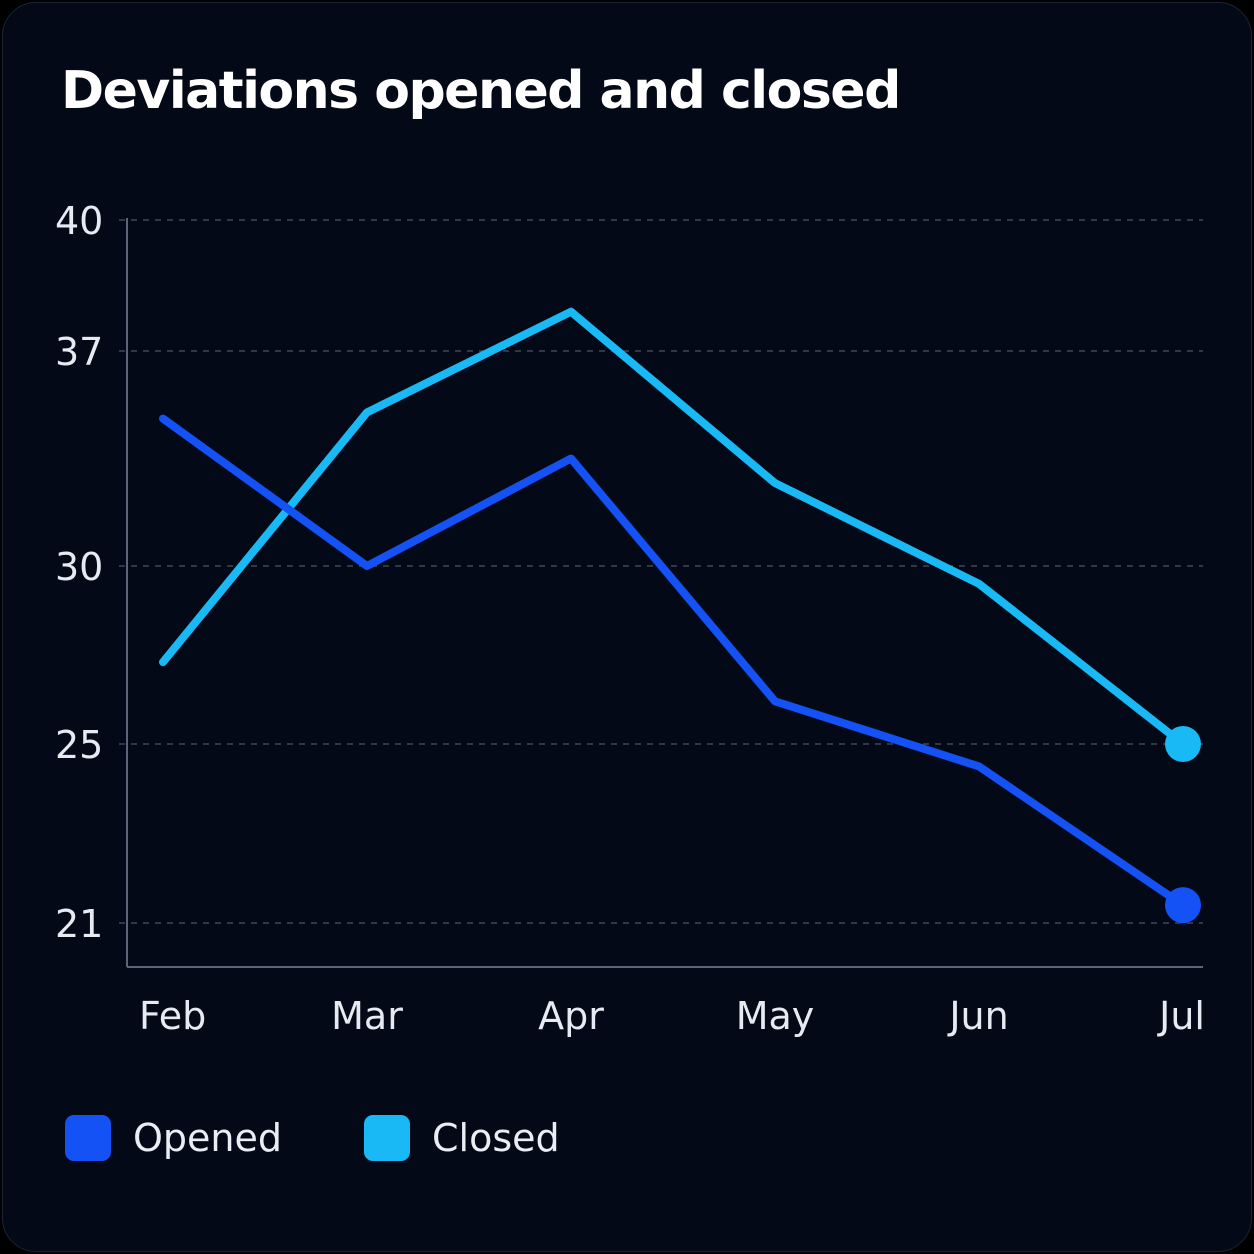 This screenshot has width=1254, height=1254. I want to click on legend: Opened Closed, so click(353, 1138).